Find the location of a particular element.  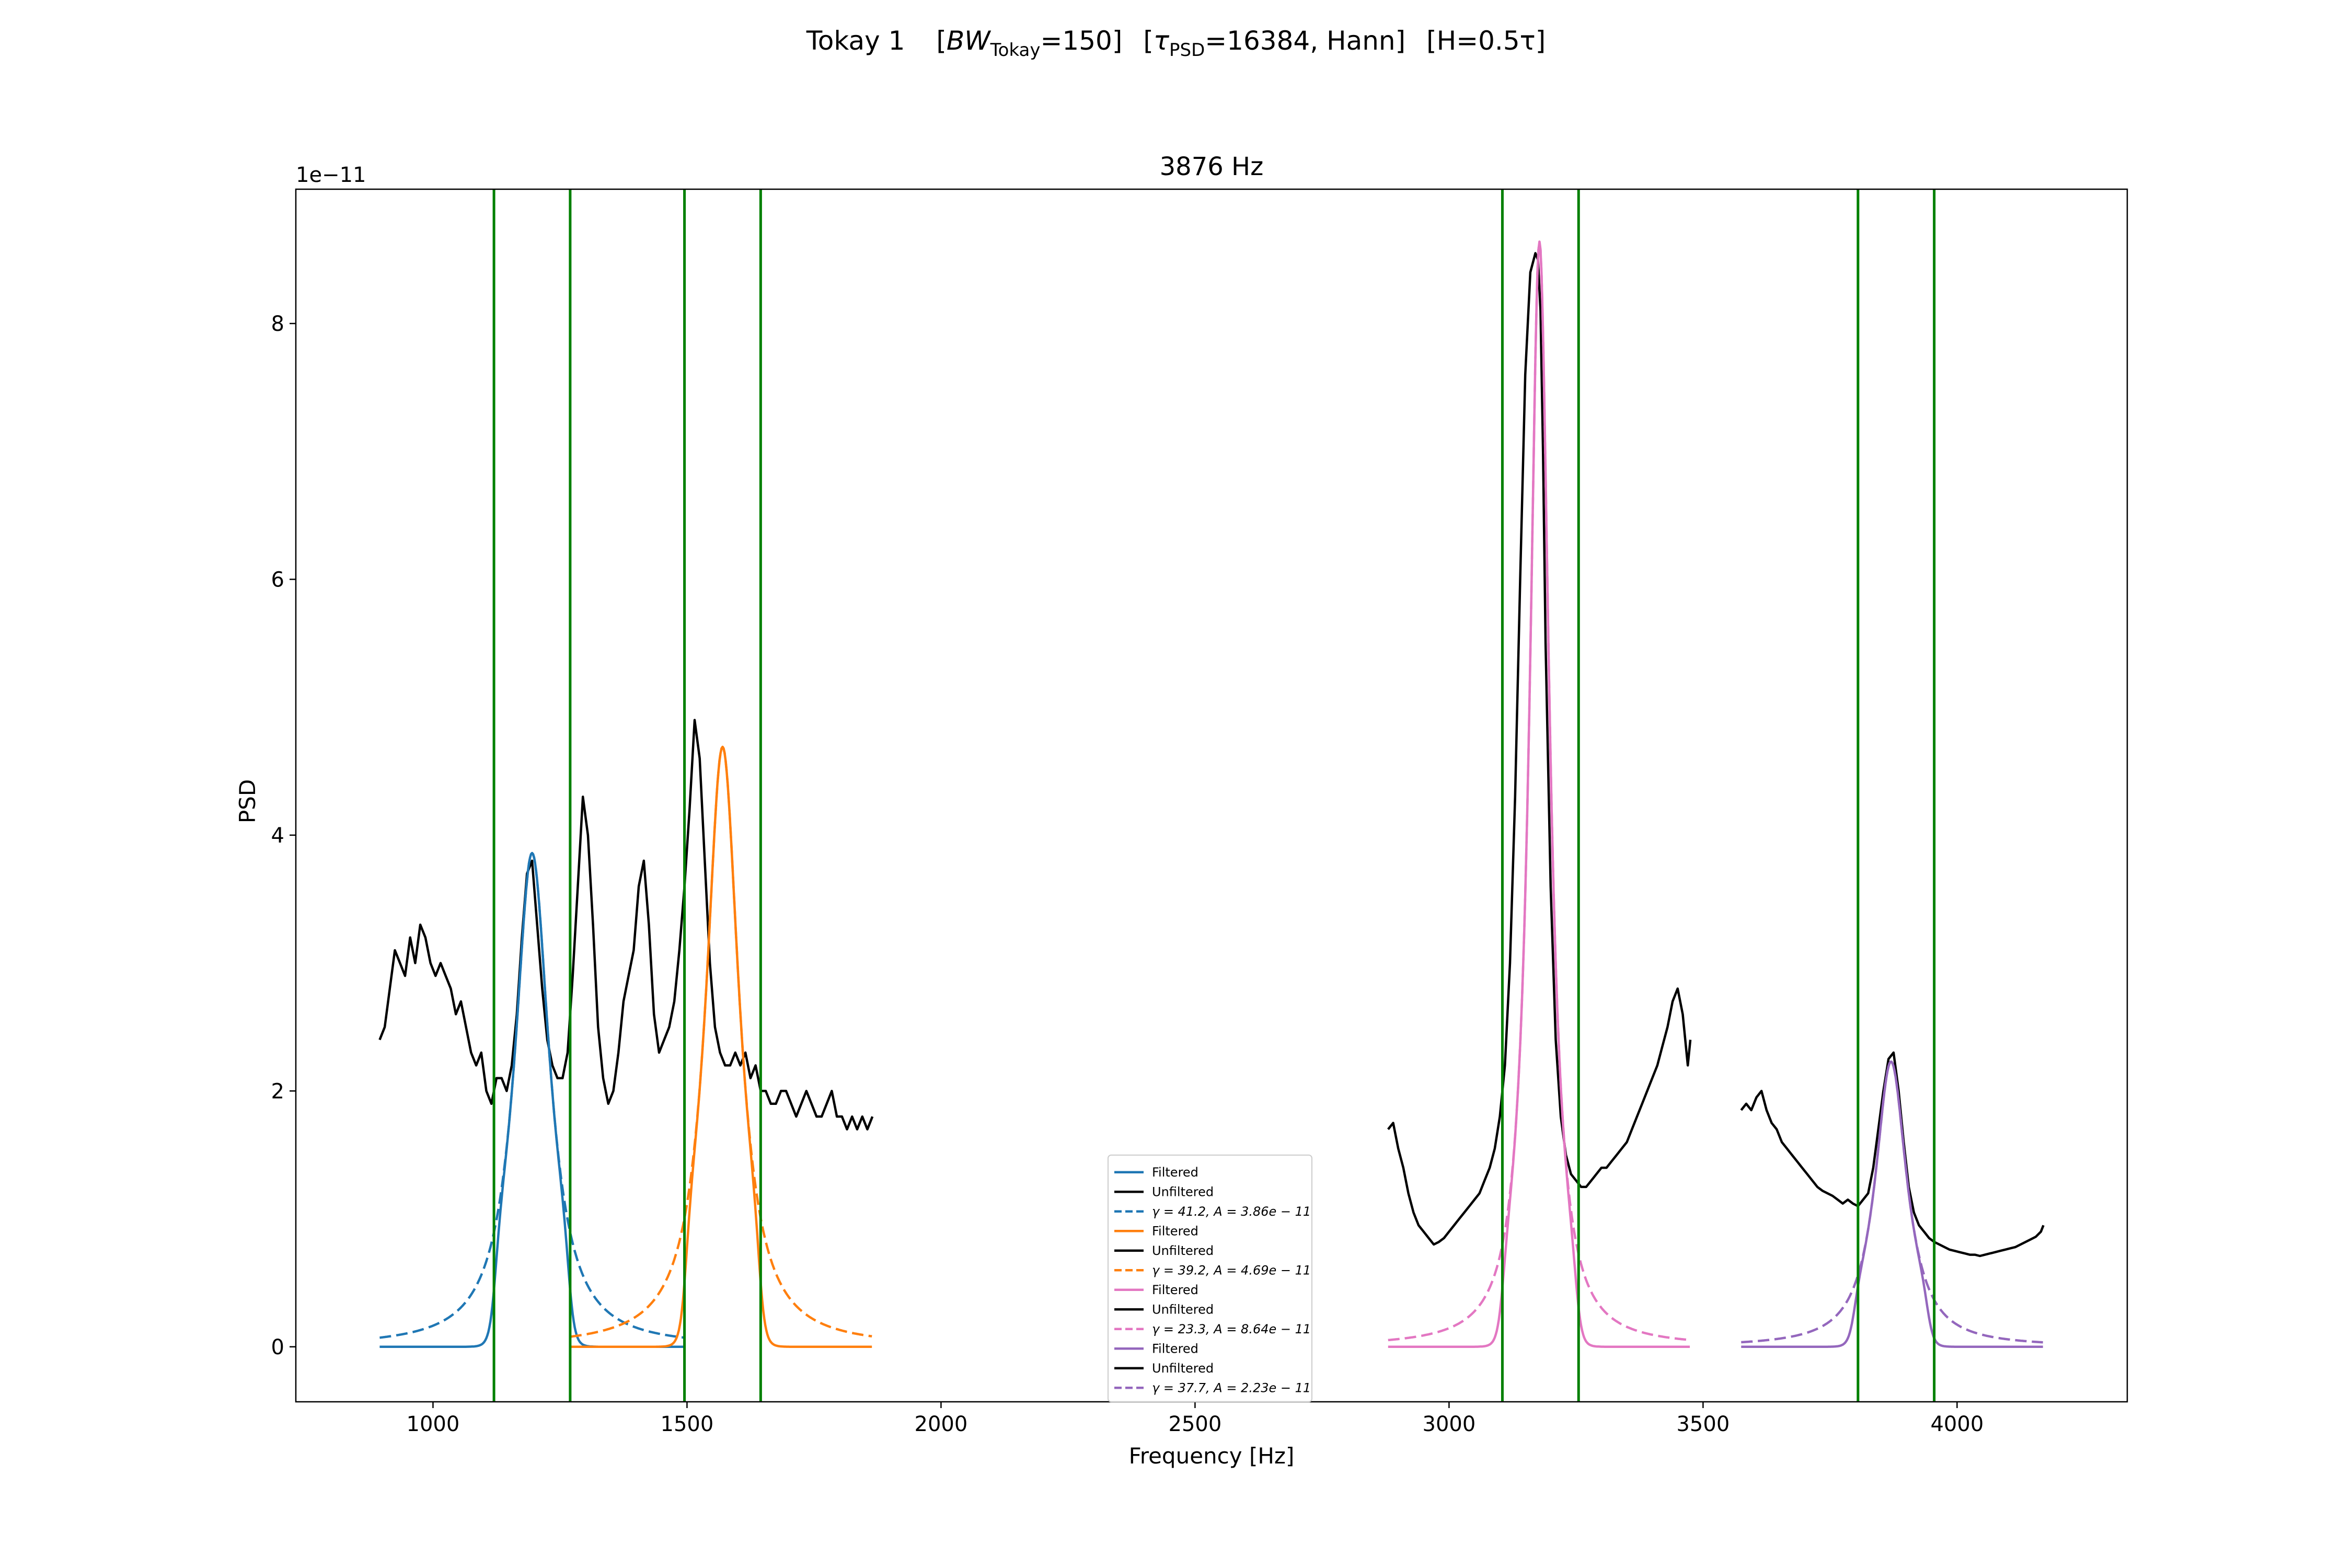

y-tick-label: 6 is located at coordinates (277, 580).